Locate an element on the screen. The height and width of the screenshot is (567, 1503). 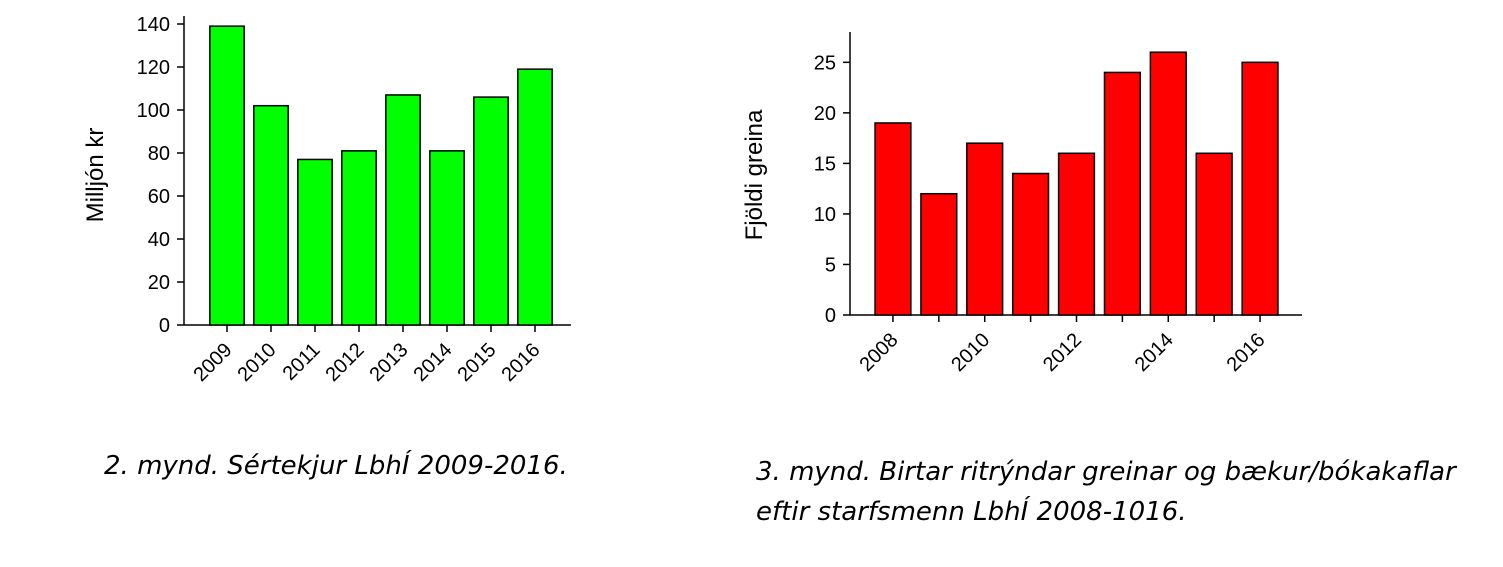
y-tick-label: 80 is located at coordinates (159, 154).